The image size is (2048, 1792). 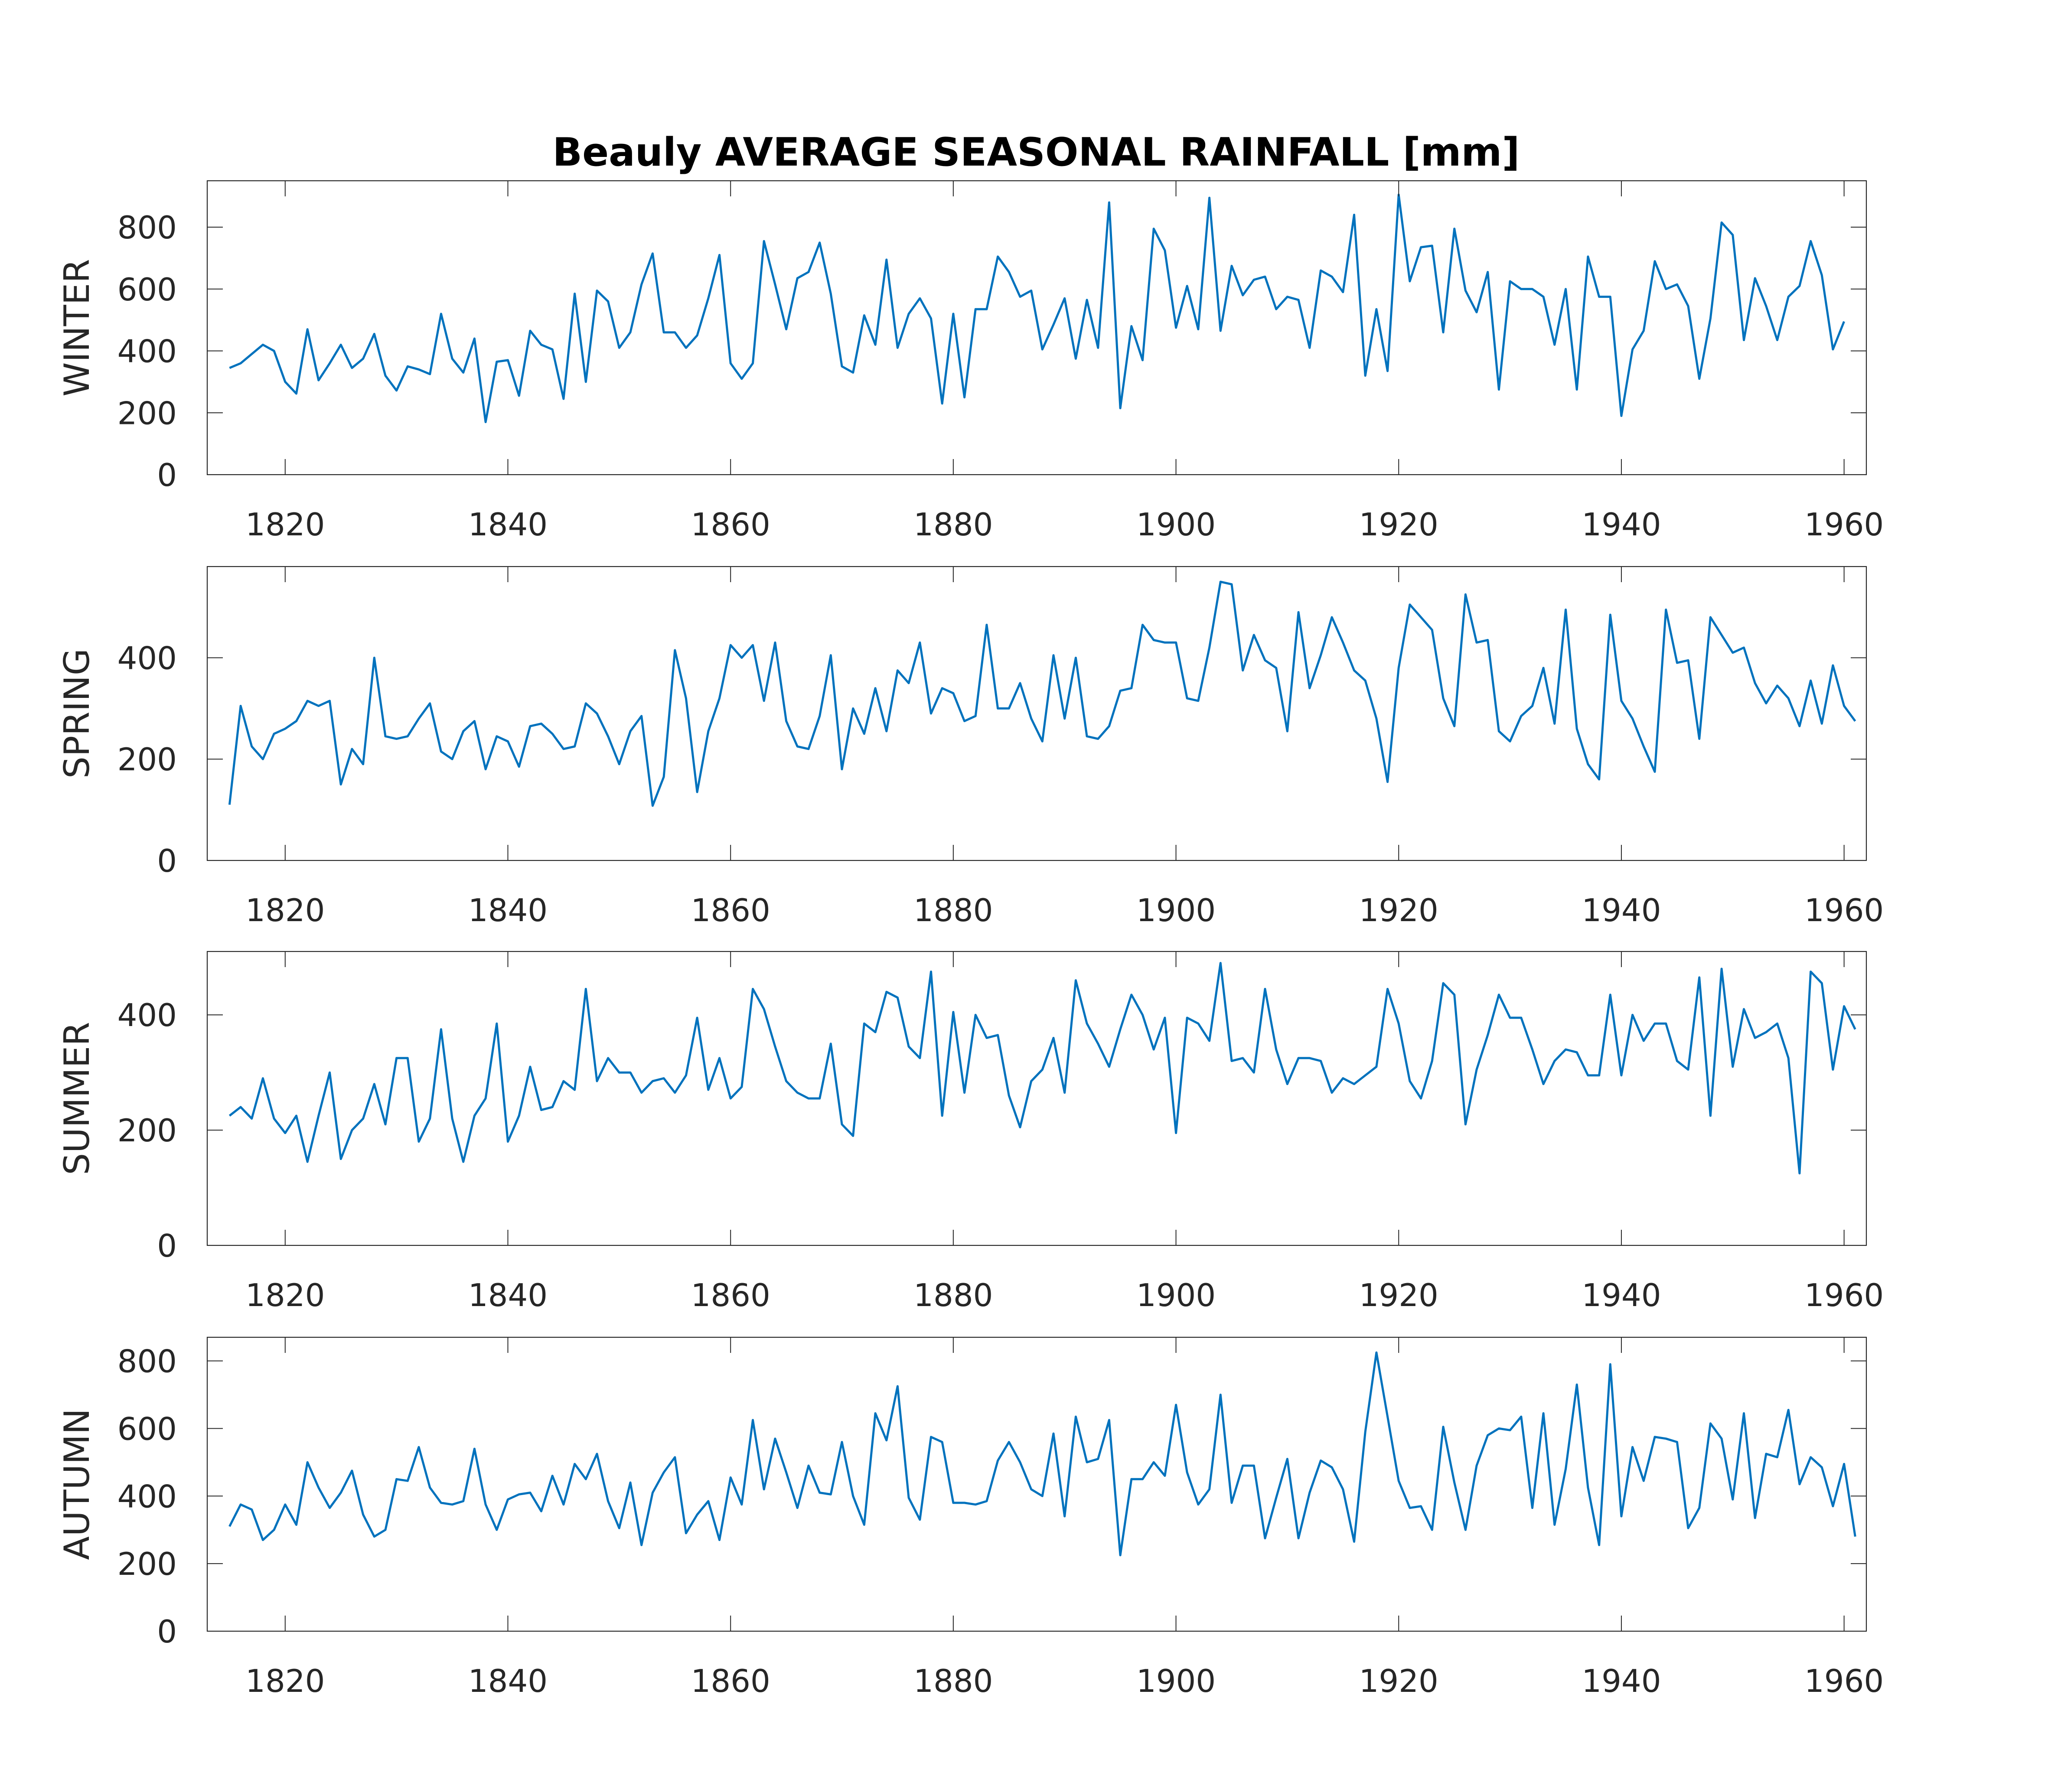 What do you see at coordinates (147, 1130) in the screenshot?
I see `y-tick-label-summer: 200` at bounding box center [147, 1130].